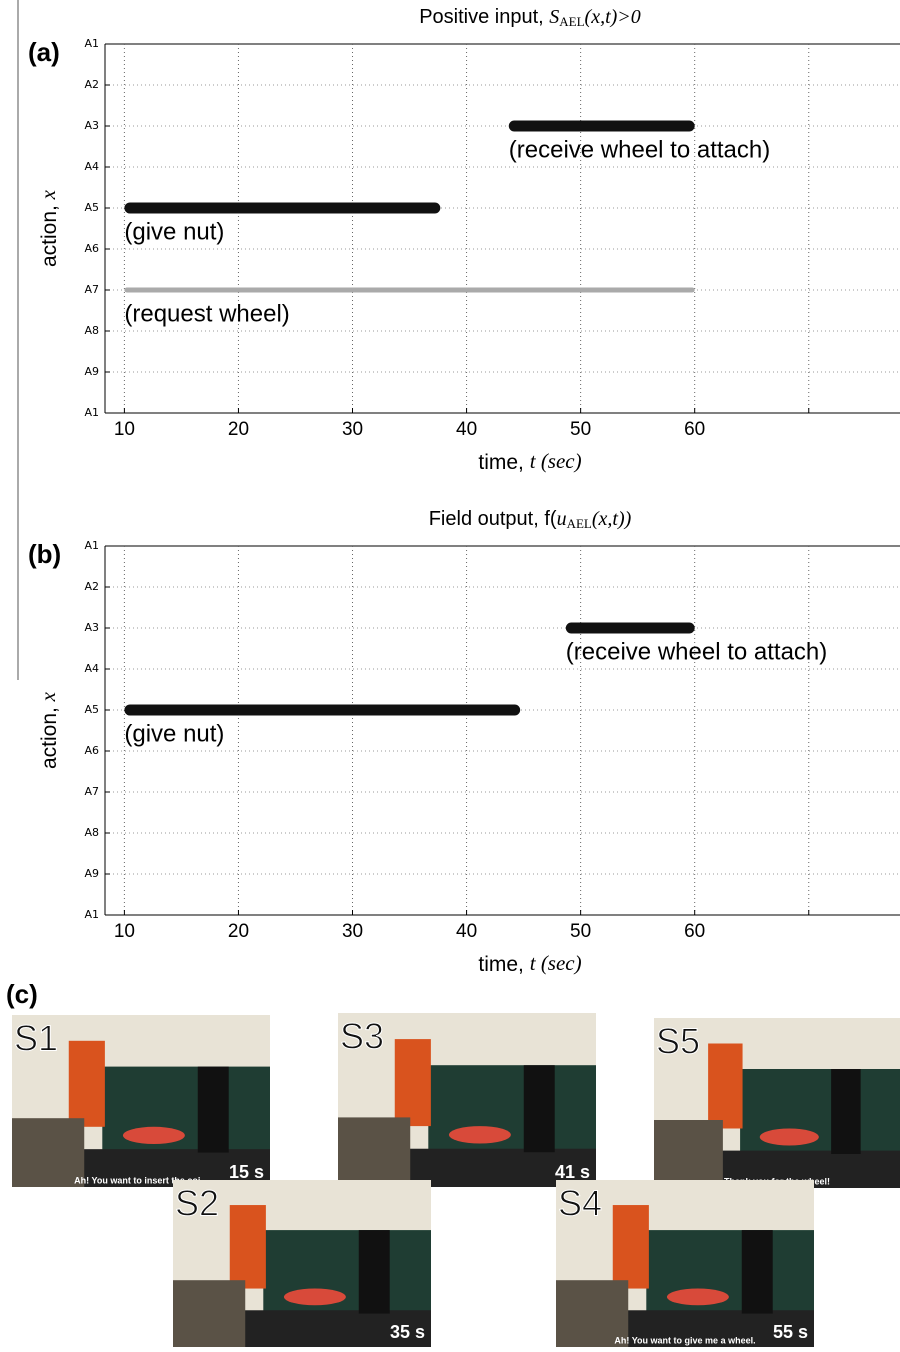 The height and width of the screenshot is (1352, 900). I want to click on text-part: (x,t)>0, so click(613, 17).